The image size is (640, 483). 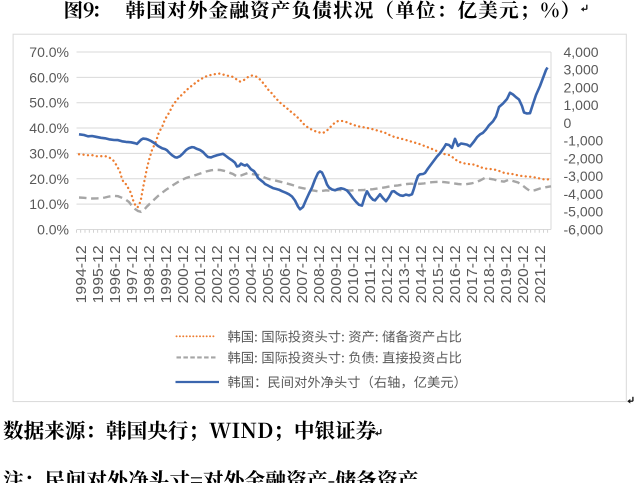 What do you see at coordinates (584, 230) in the screenshot?
I see `svg-text: -6,000` at bounding box center [584, 230].